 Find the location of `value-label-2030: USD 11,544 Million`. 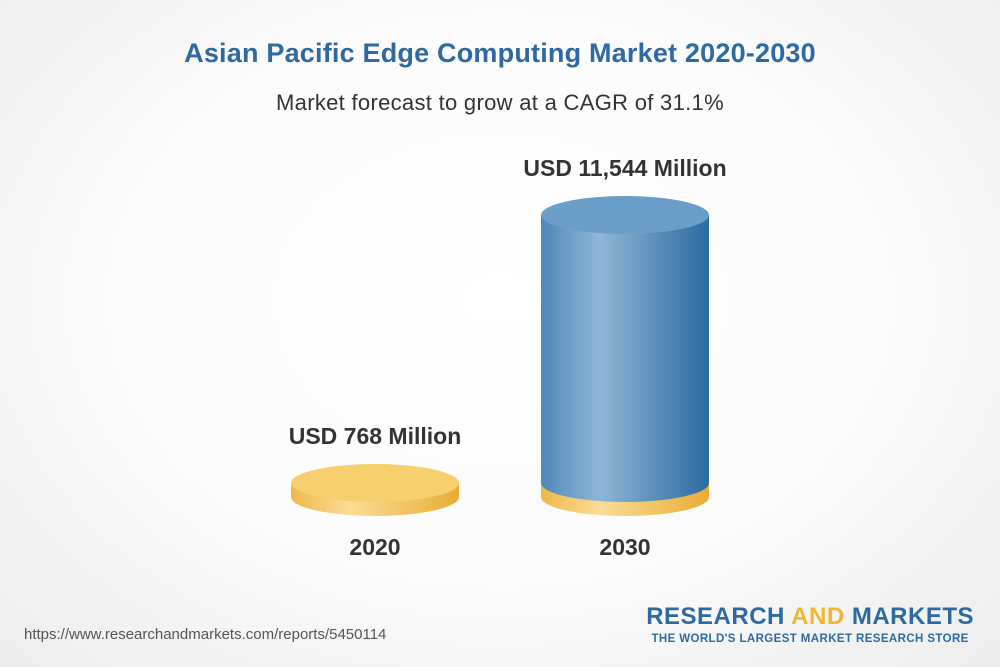

value-label-2030: USD 11,544 Million is located at coordinates (624, 168).